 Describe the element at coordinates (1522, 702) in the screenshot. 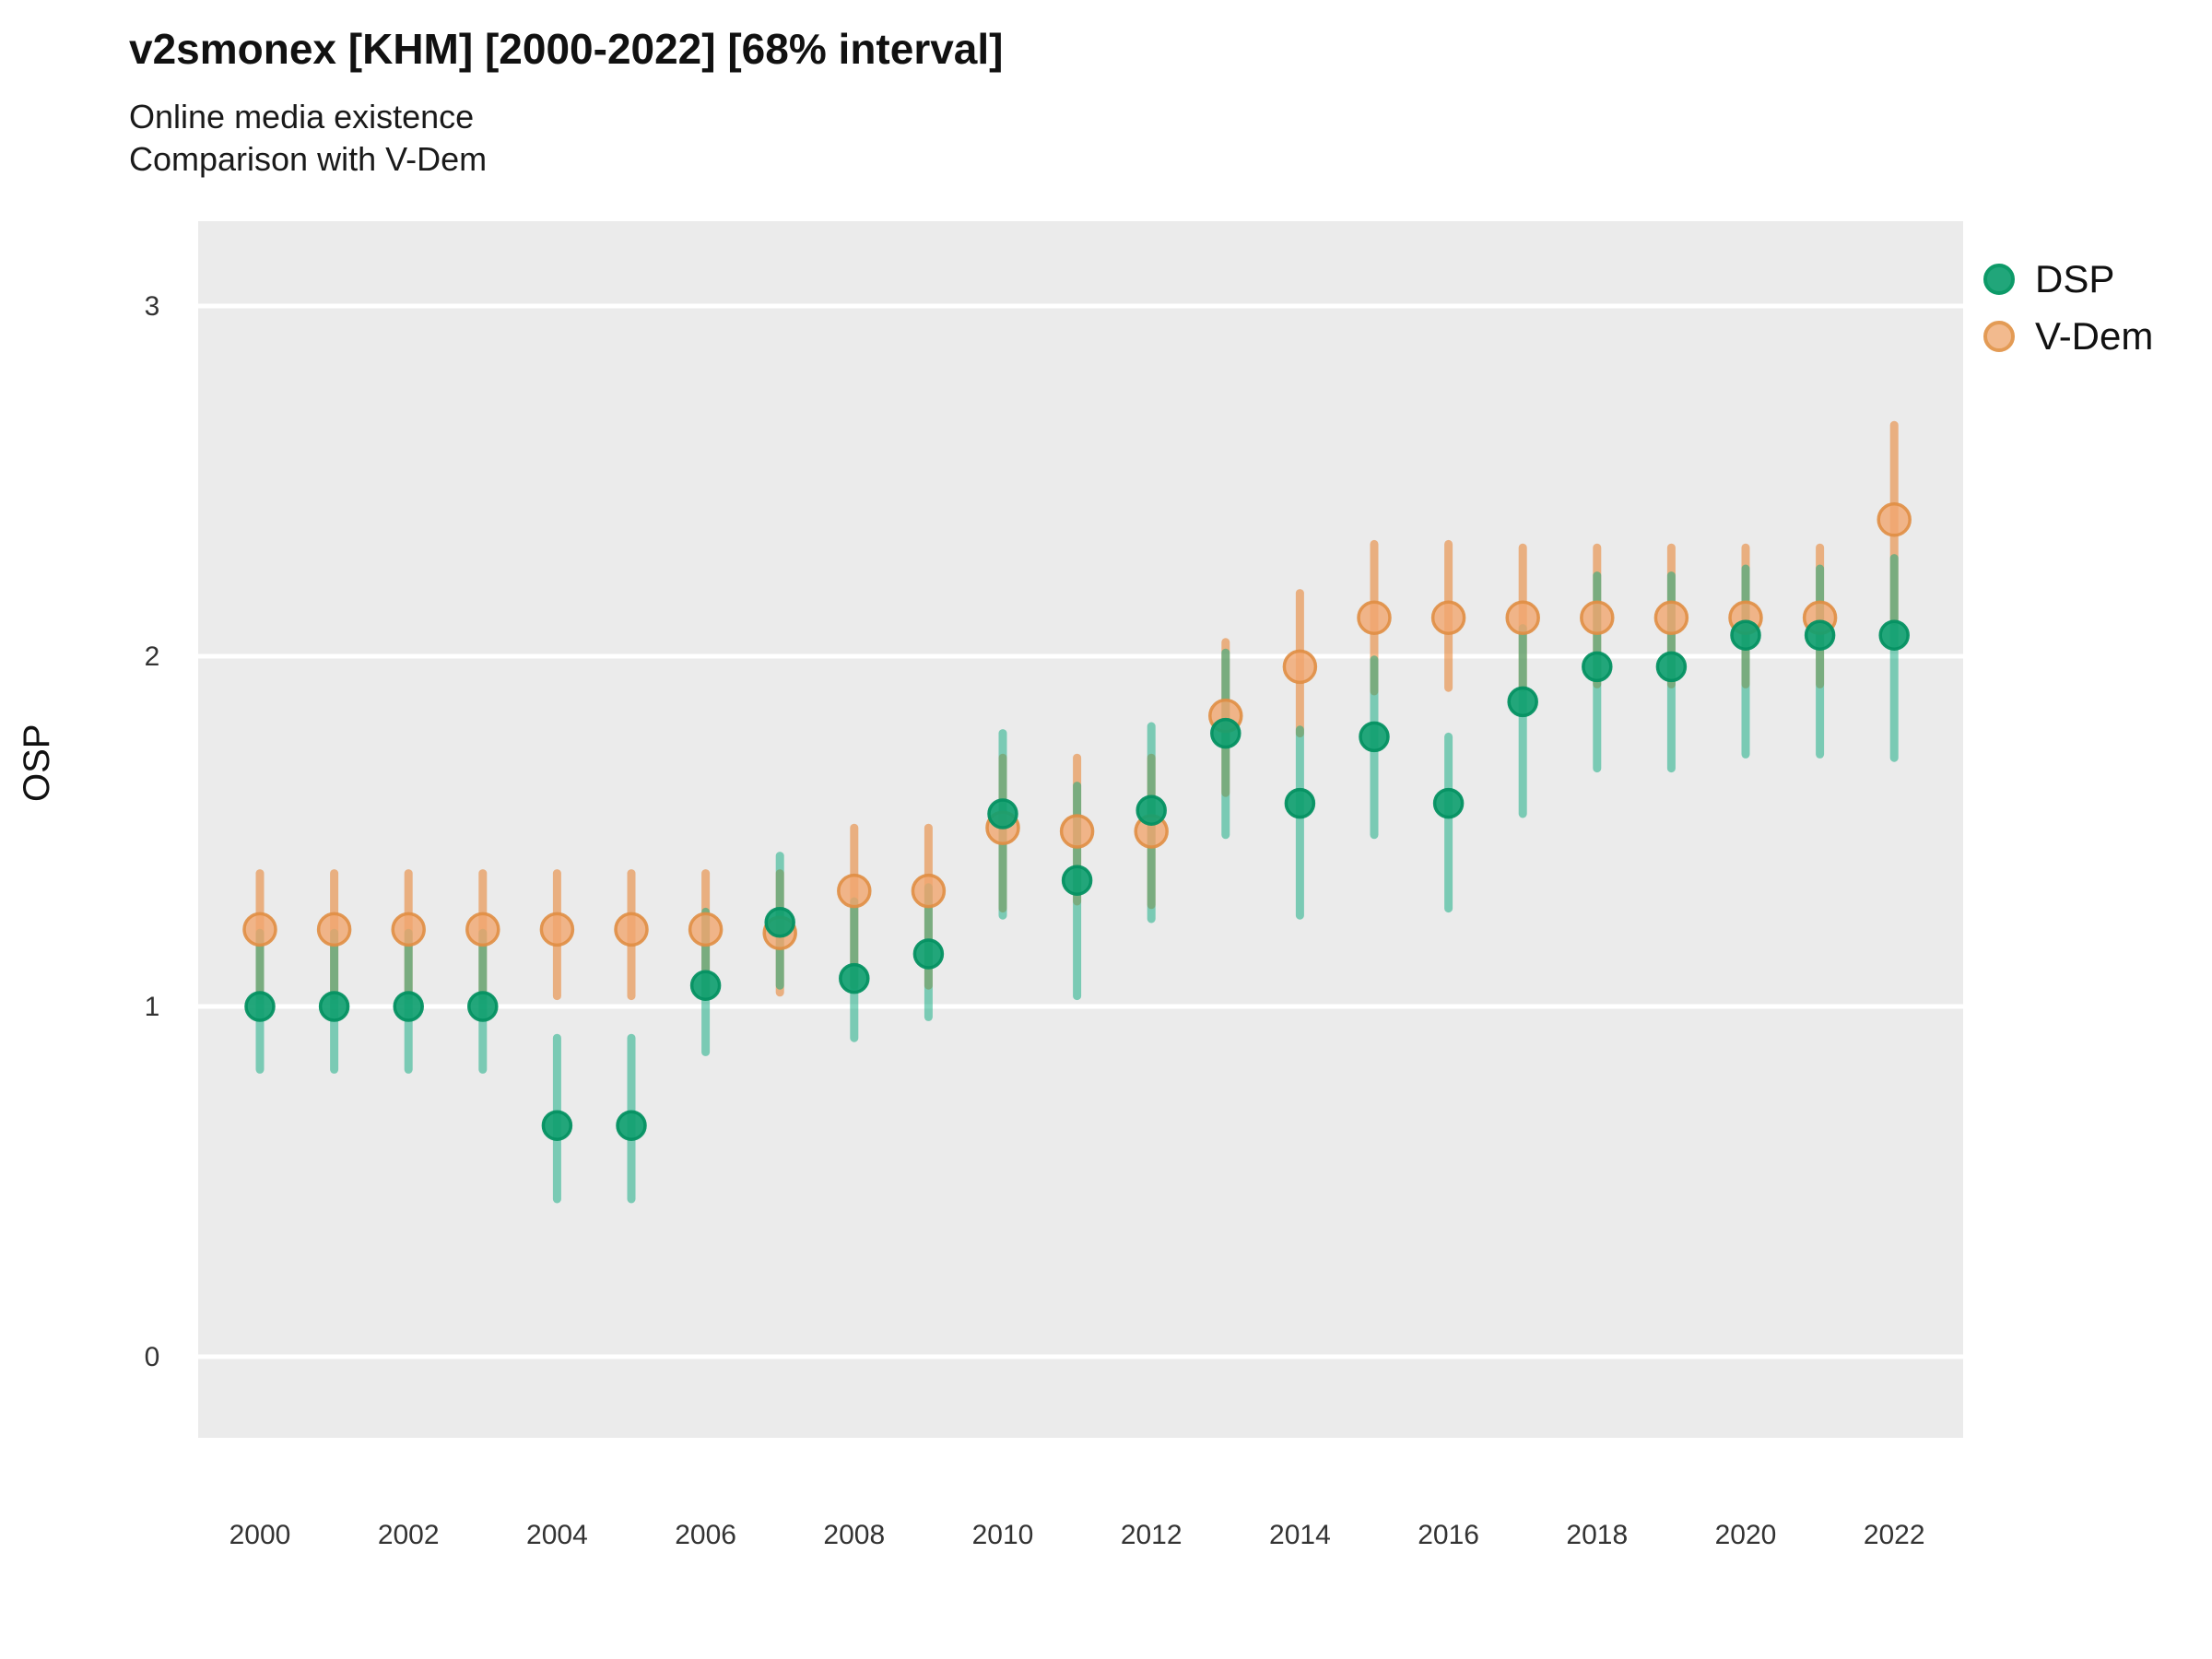

I see `dsp-point-2017` at that location.